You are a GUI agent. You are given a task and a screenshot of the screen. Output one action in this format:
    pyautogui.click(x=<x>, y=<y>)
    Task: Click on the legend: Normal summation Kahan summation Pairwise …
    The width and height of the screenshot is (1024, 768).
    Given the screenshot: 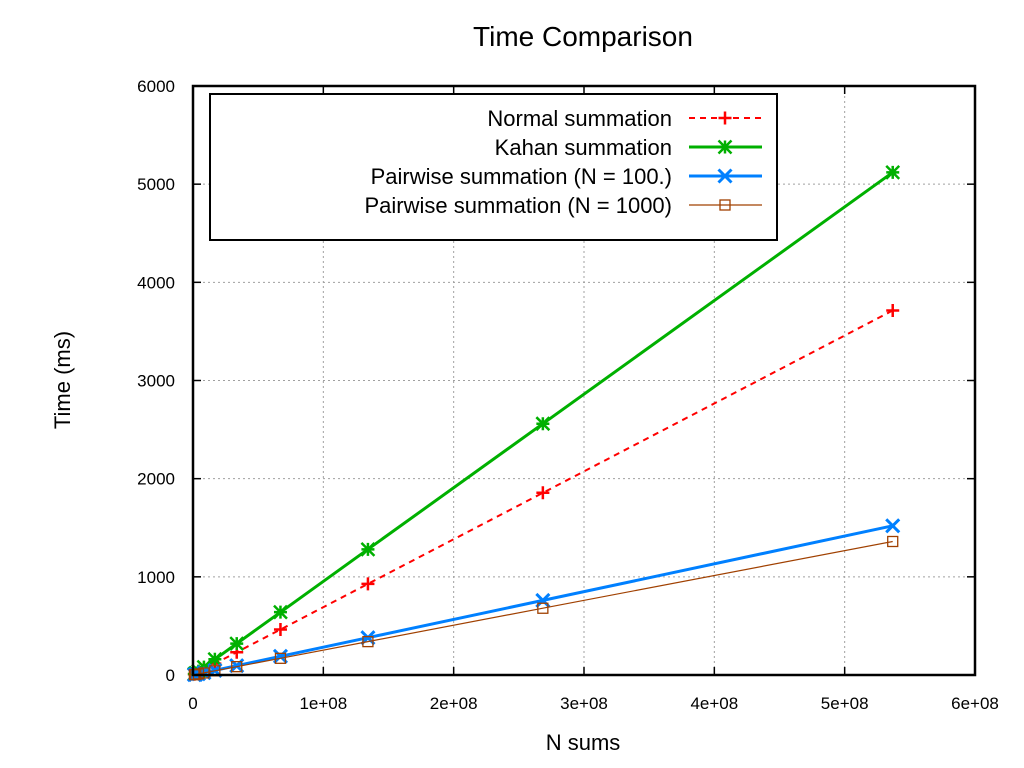 What is the action you would take?
    pyautogui.click(x=493, y=167)
    